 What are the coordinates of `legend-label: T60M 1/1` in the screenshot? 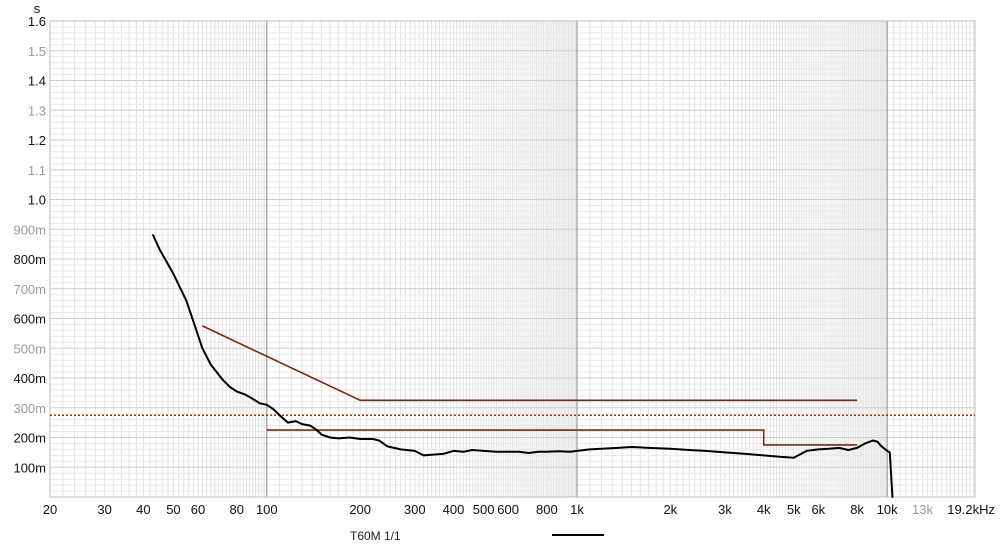 It's located at (375, 536).